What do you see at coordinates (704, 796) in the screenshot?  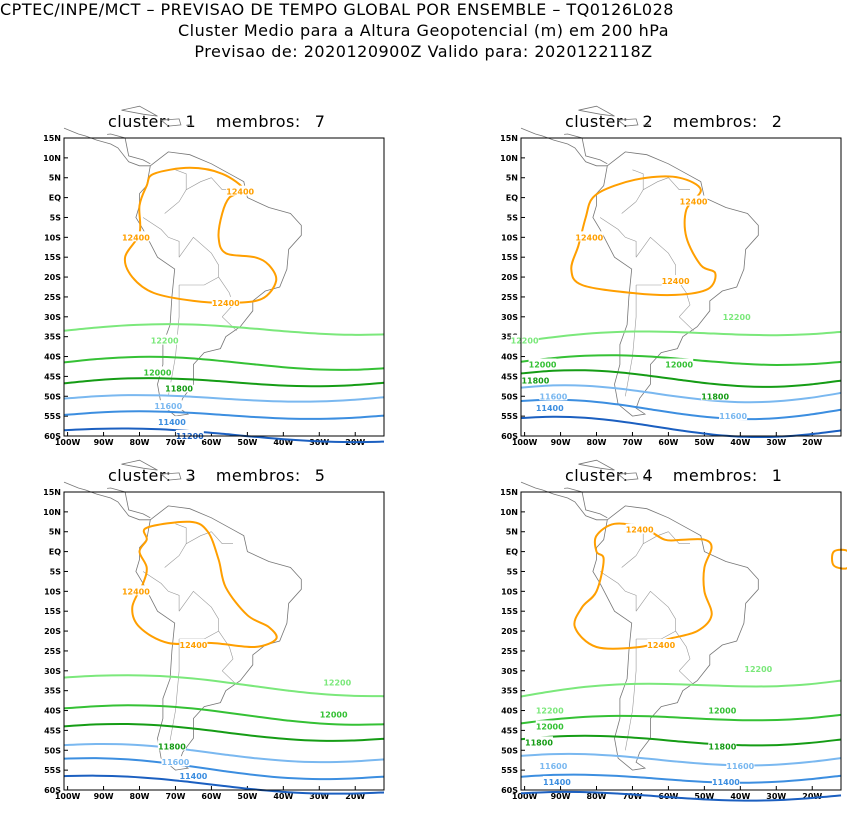 I see `lon-tick-label: 50W` at bounding box center [704, 796].